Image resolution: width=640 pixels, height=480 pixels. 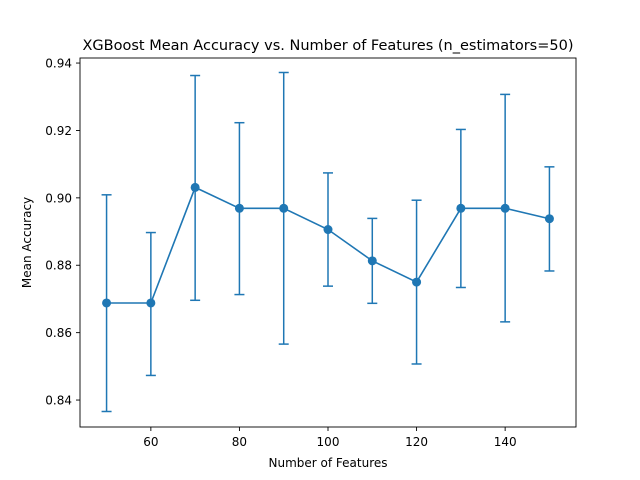 What do you see at coordinates (27, 242) in the screenshot?
I see `y-axis-label: Mean Accuracy` at bounding box center [27, 242].